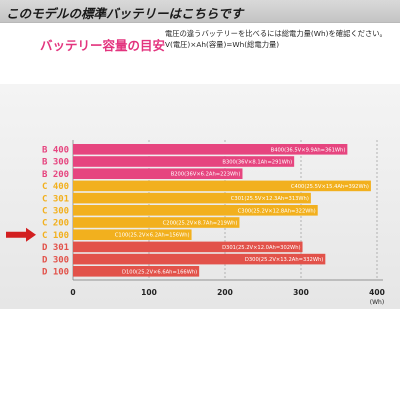 The image size is (400, 400). Describe the element at coordinates (55, 273) in the screenshot. I see `category-label: D 100` at that location.